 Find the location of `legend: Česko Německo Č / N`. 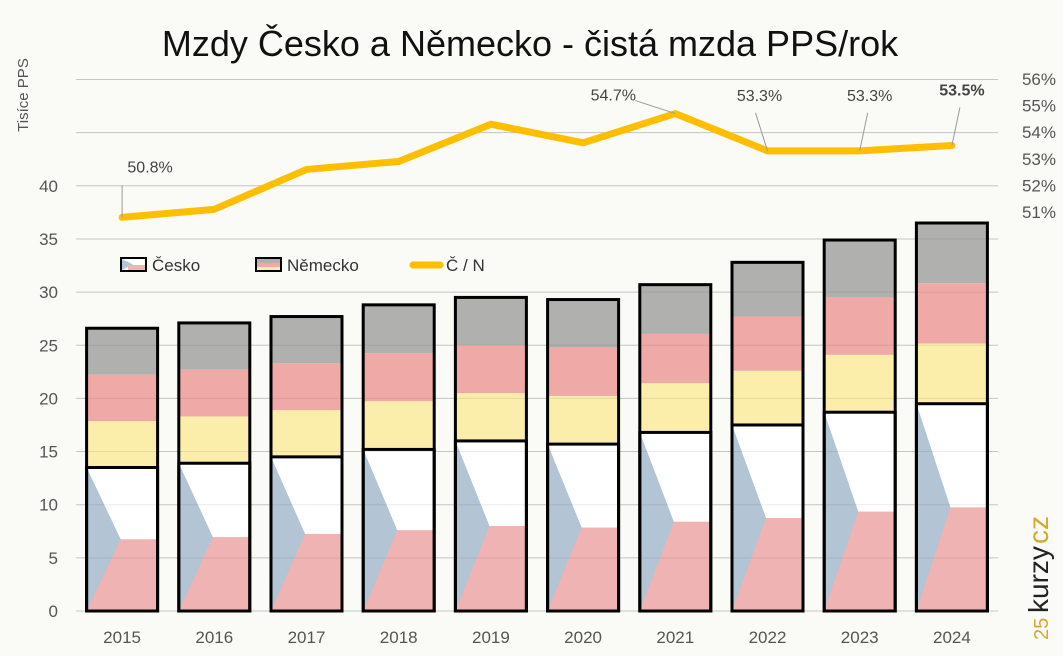

legend: Česko Německo Č / N is located at coordinates (302, 265).